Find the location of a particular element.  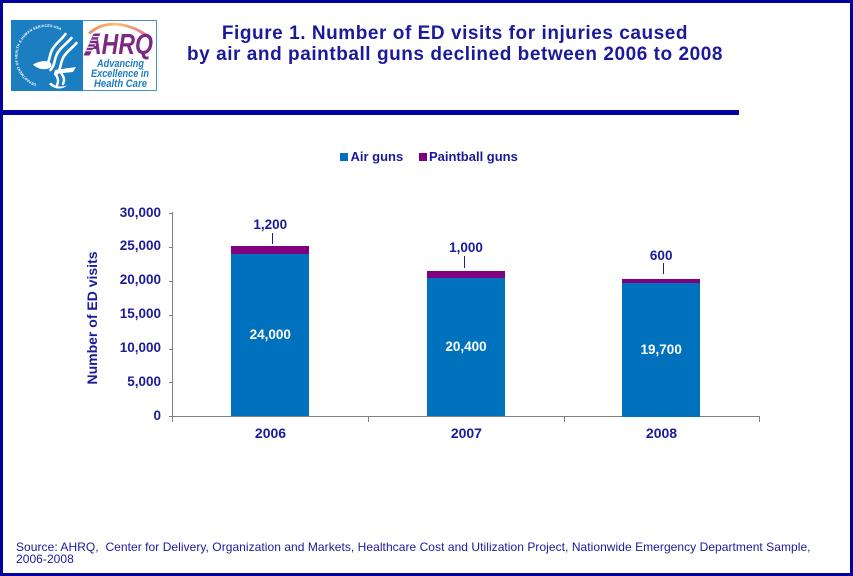

svg-text: Health Care is located at coordinates (120, 84).